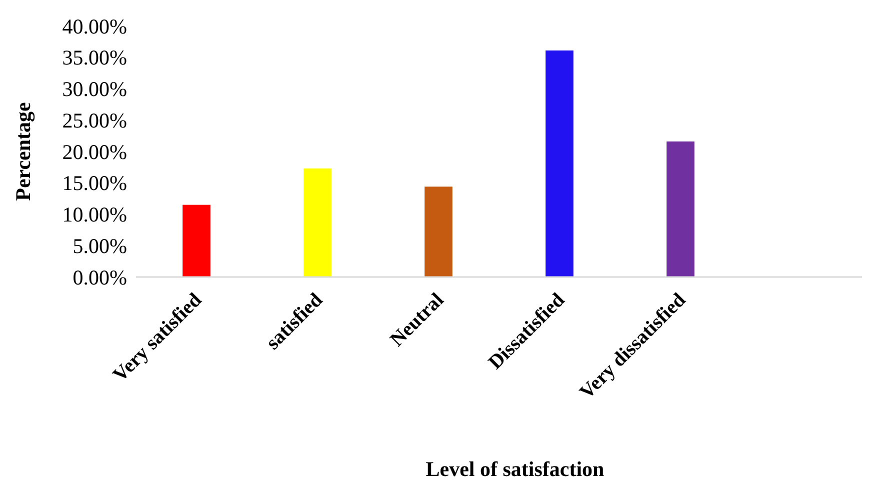  I want to click on y-axis-title: Percentage, so click(23, 151).